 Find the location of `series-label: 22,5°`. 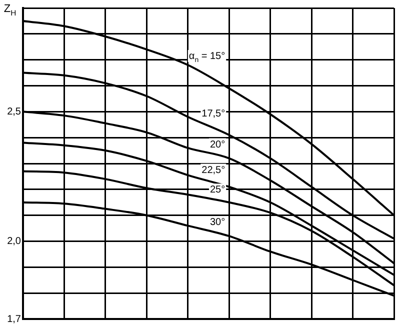

series-label: 22,5° is located at coordinates (214, 170).